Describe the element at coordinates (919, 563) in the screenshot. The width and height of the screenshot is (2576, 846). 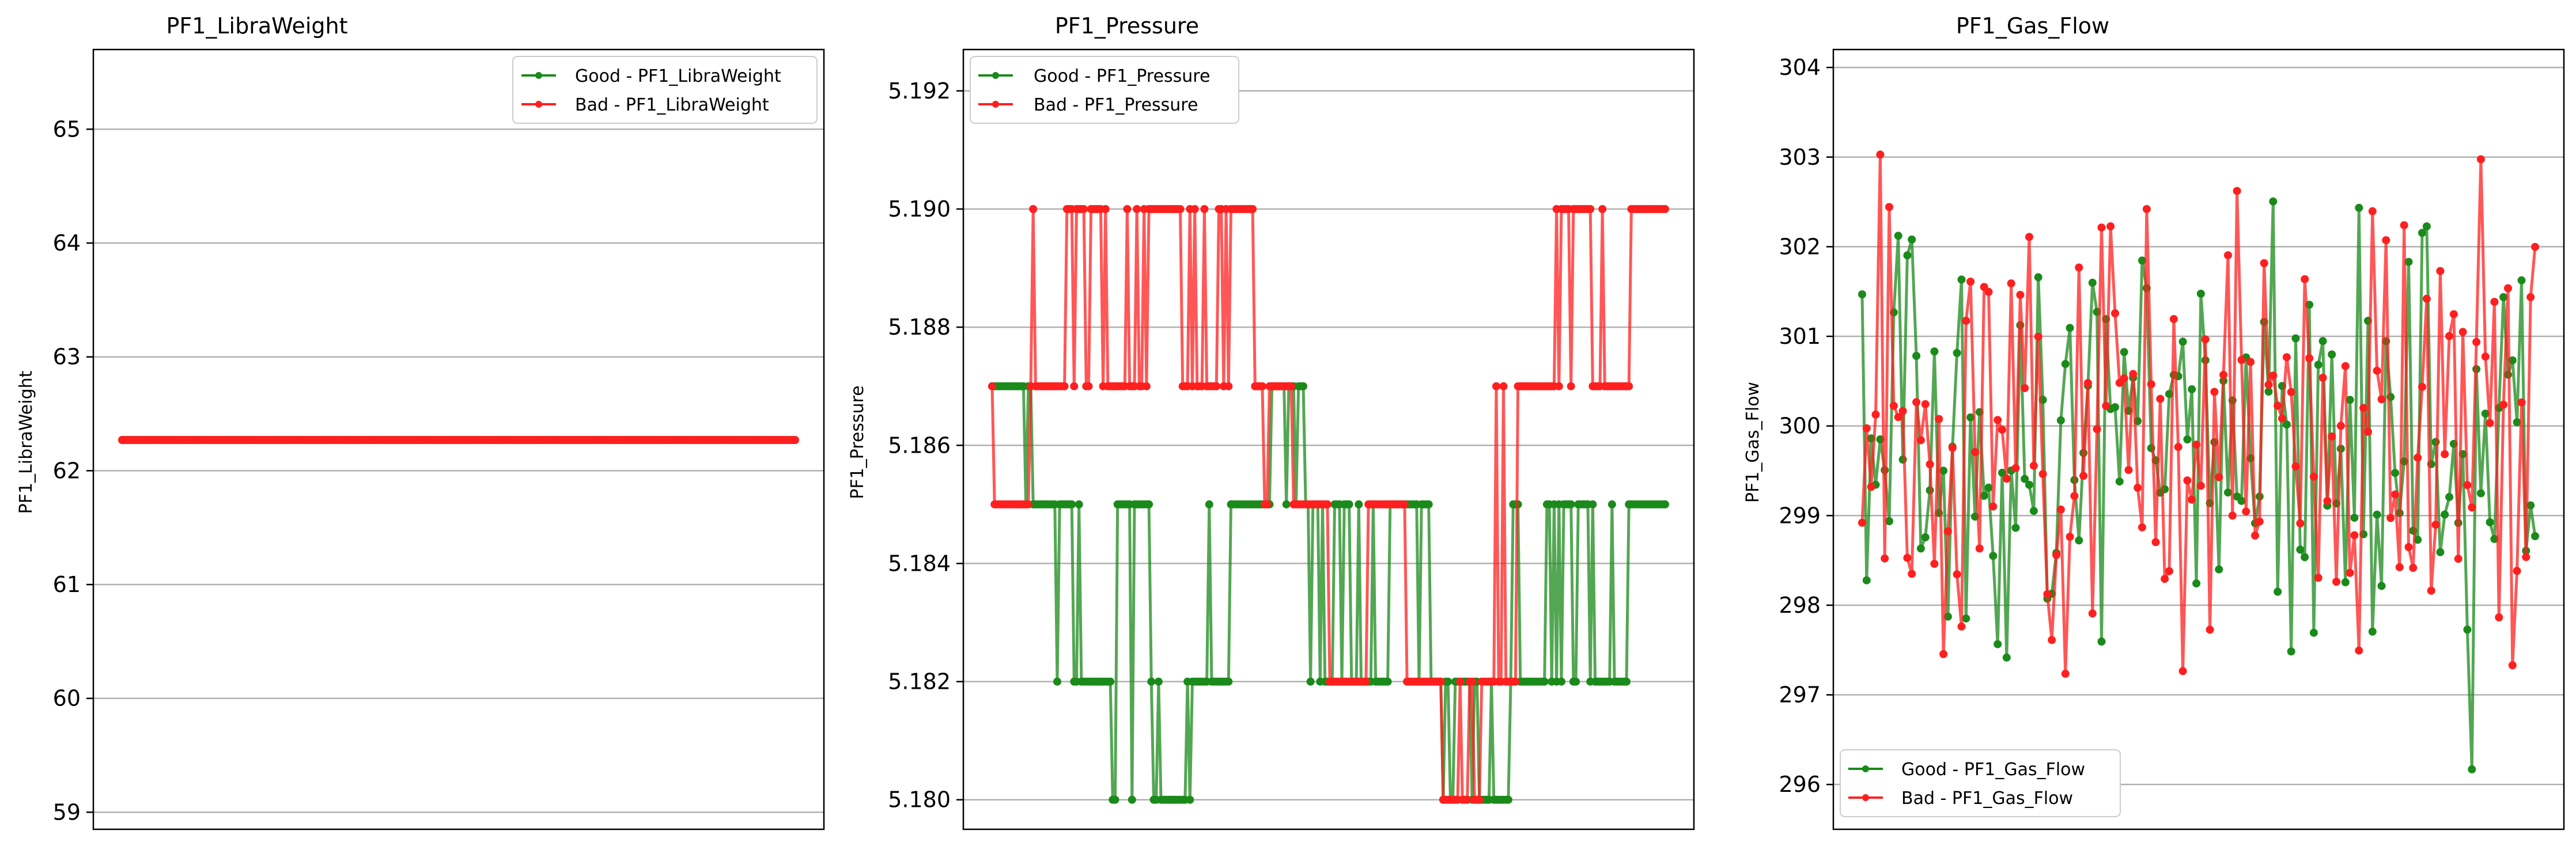
I see `y-tick-label: 5.184` at that location.